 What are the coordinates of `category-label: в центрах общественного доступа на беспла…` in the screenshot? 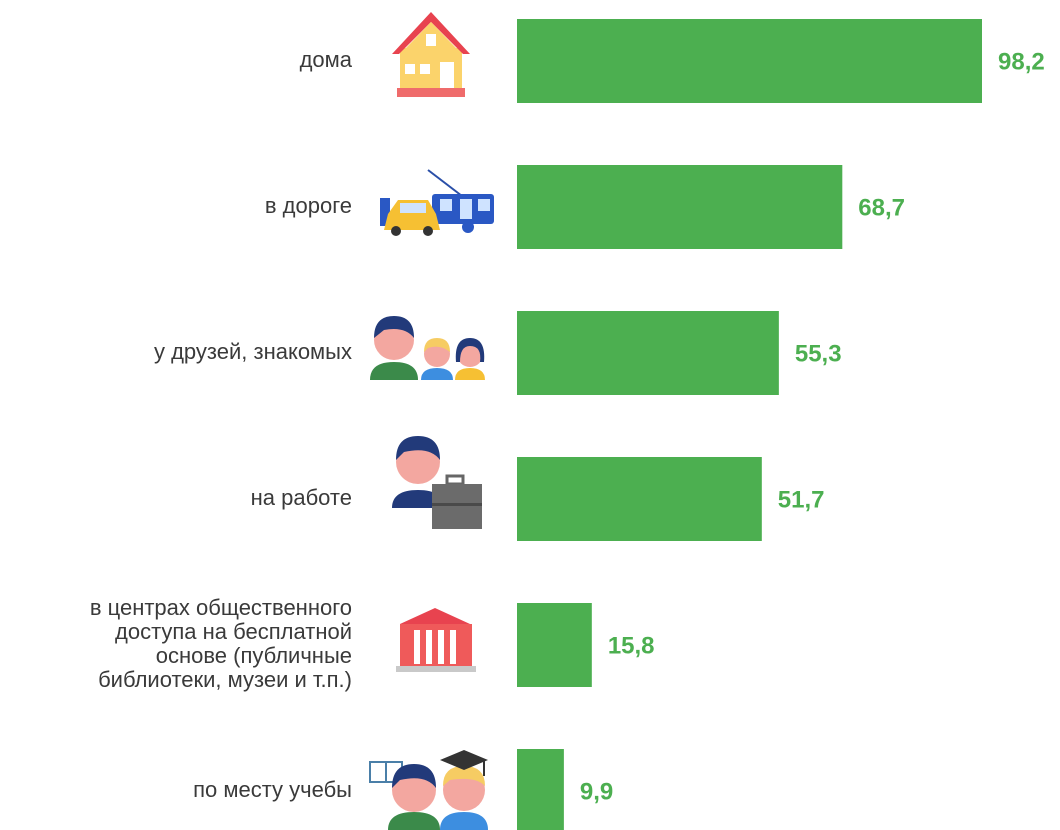 It's located at (221, 643).